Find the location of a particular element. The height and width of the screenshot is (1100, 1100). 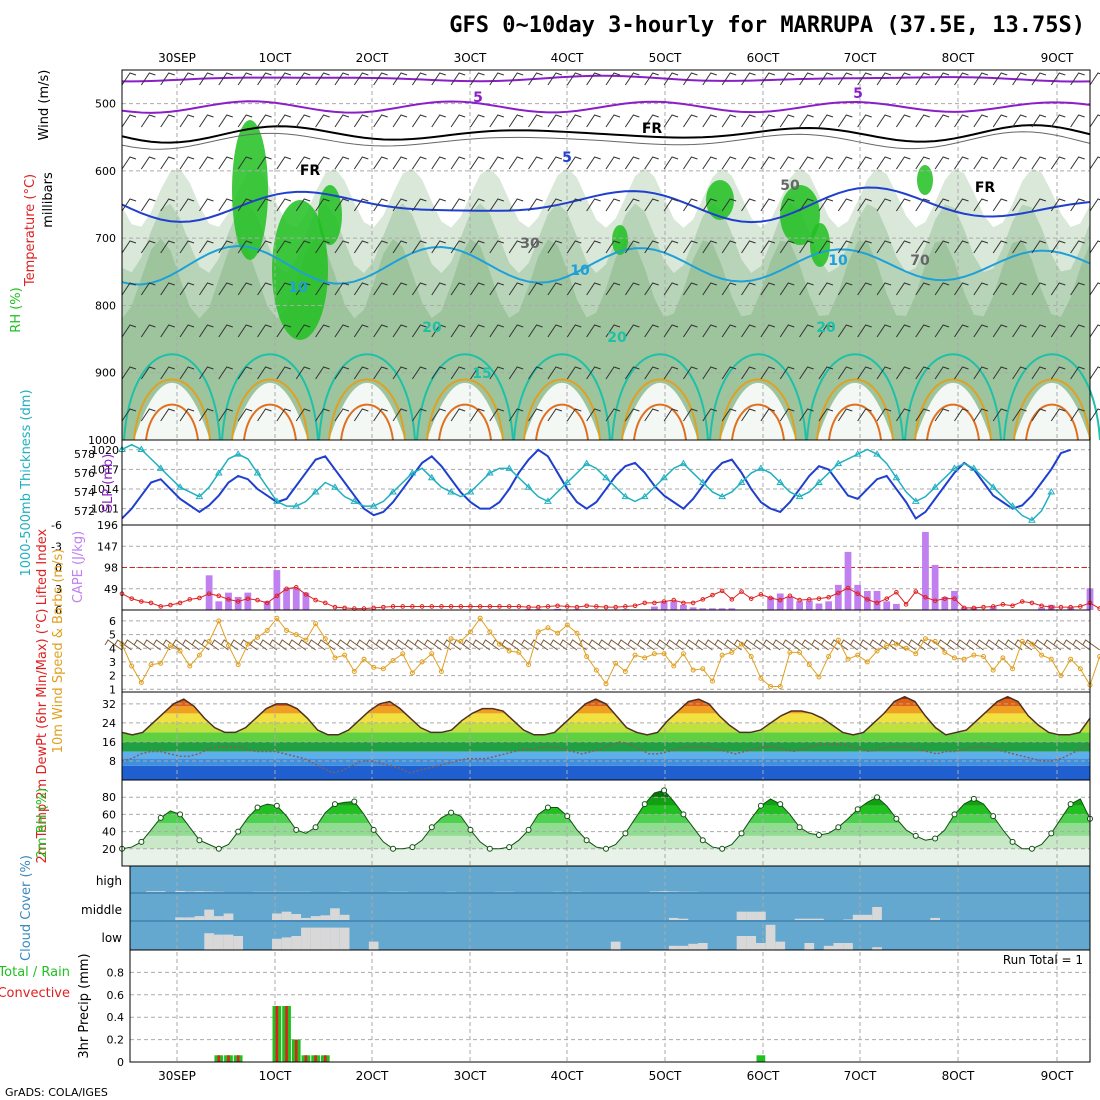

wind-speed-line is located at coordinates (610, 652).